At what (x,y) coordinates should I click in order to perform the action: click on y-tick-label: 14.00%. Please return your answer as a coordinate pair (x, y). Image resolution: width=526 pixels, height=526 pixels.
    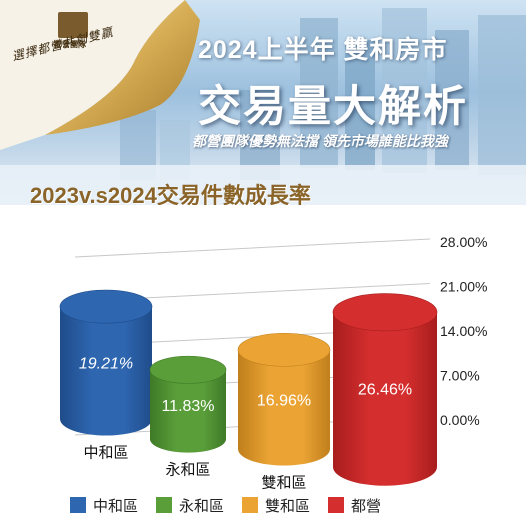
    Looking at the image, I should click on (463, 331).